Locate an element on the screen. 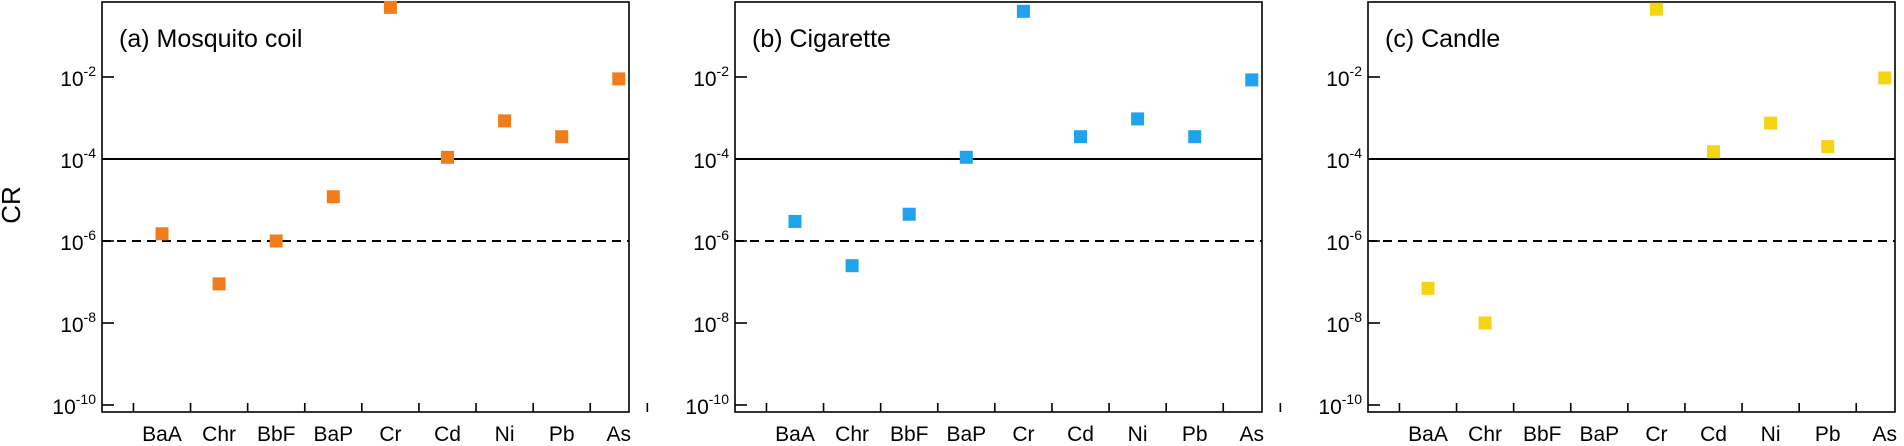 The height and width of the screenshot is (446, 1904). y-axis-label: CR is located at coordinates (13, 205).